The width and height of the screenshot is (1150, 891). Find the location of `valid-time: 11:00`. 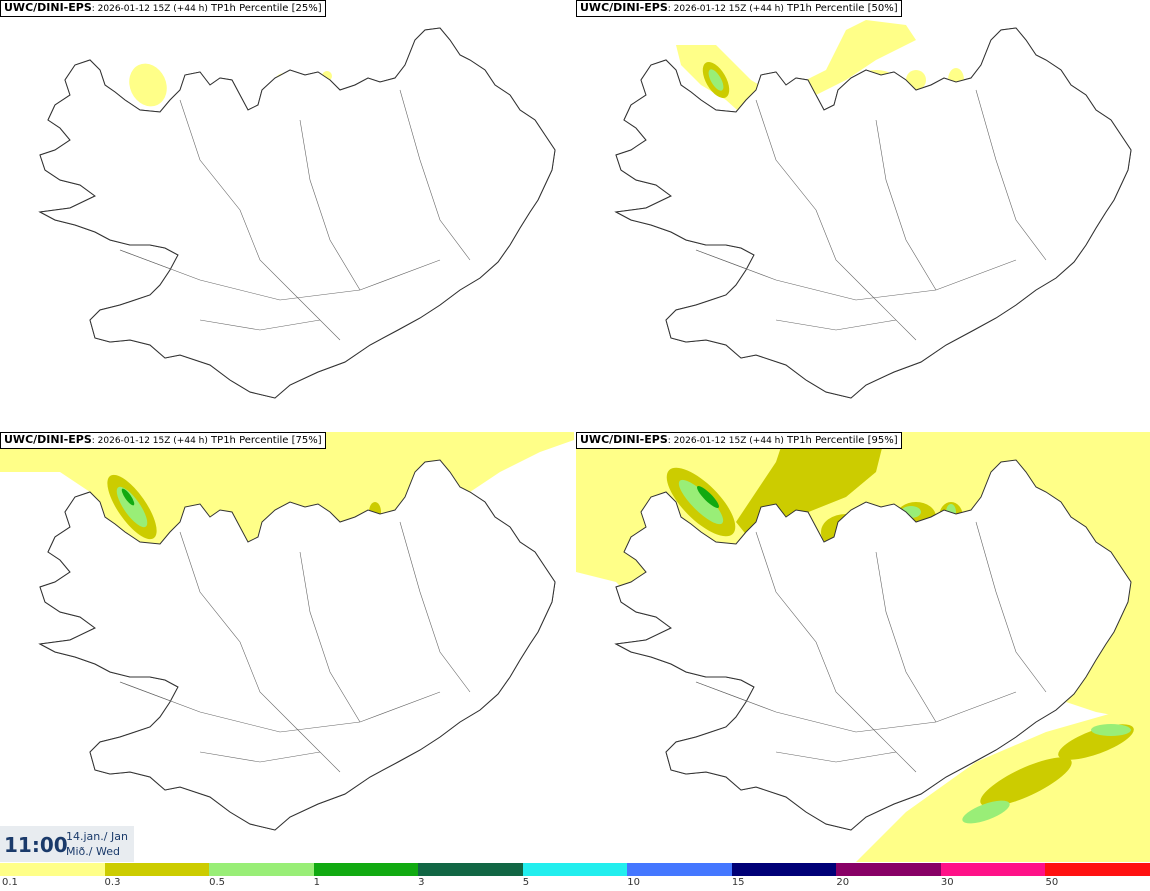

valid-time: 11:00 is located at coordinates (36, 845).